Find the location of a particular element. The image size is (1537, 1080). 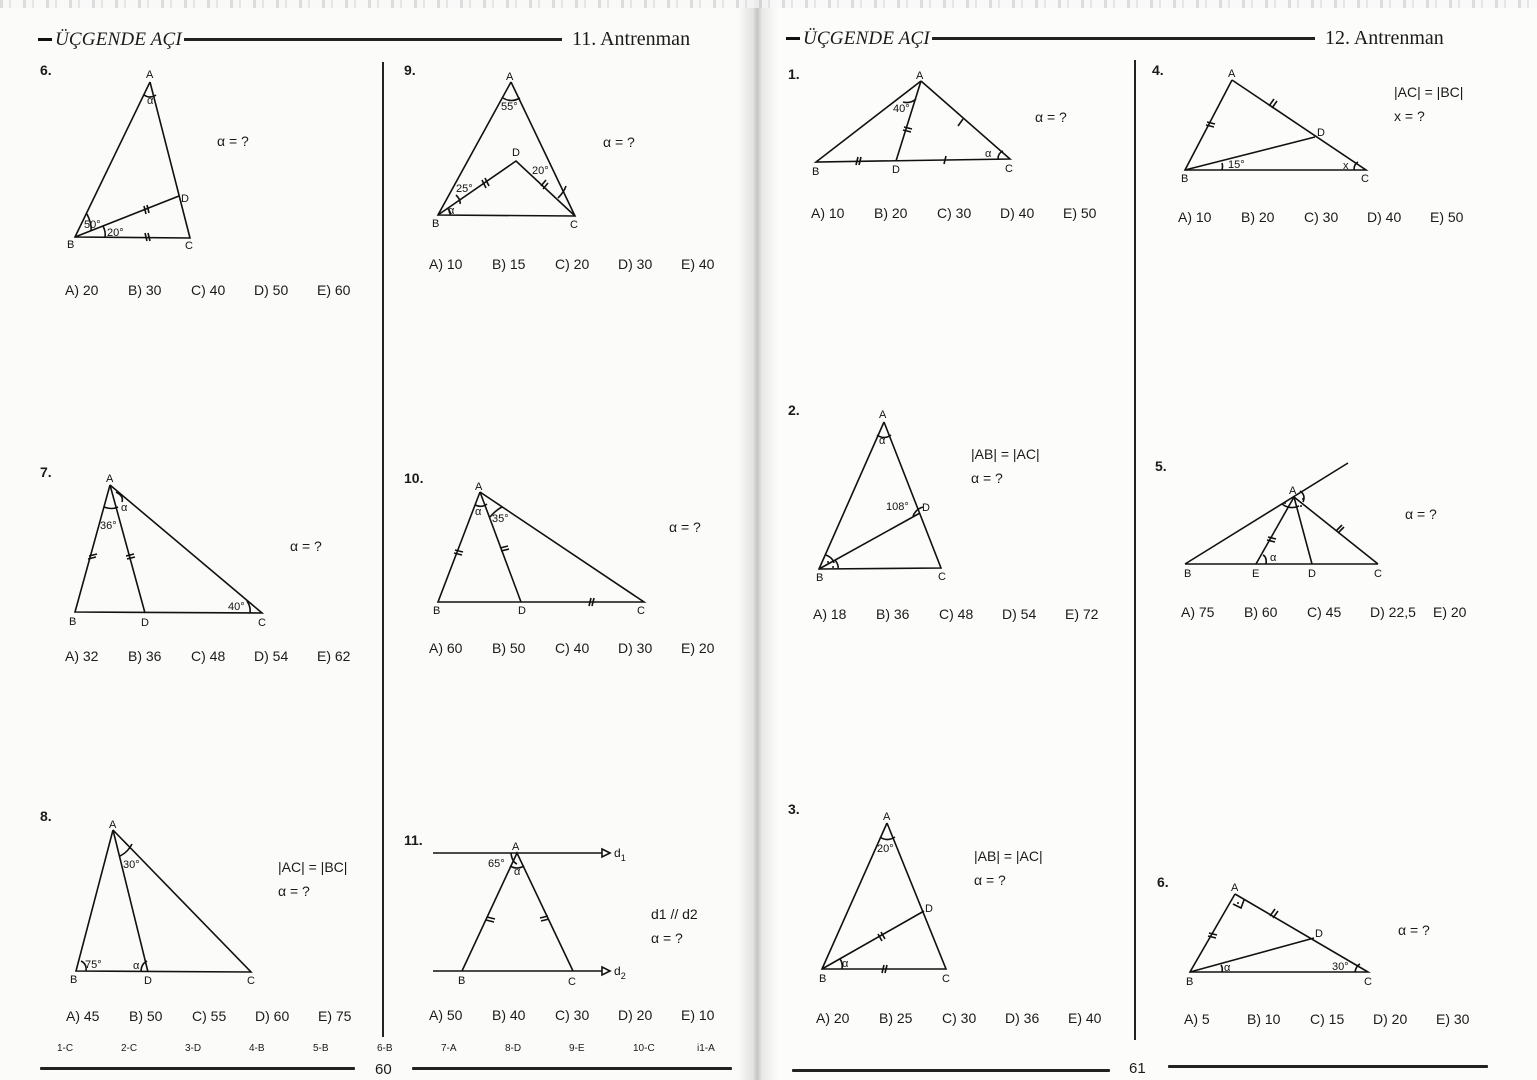

svg-text: d2 is located at coordinates (620, 972).